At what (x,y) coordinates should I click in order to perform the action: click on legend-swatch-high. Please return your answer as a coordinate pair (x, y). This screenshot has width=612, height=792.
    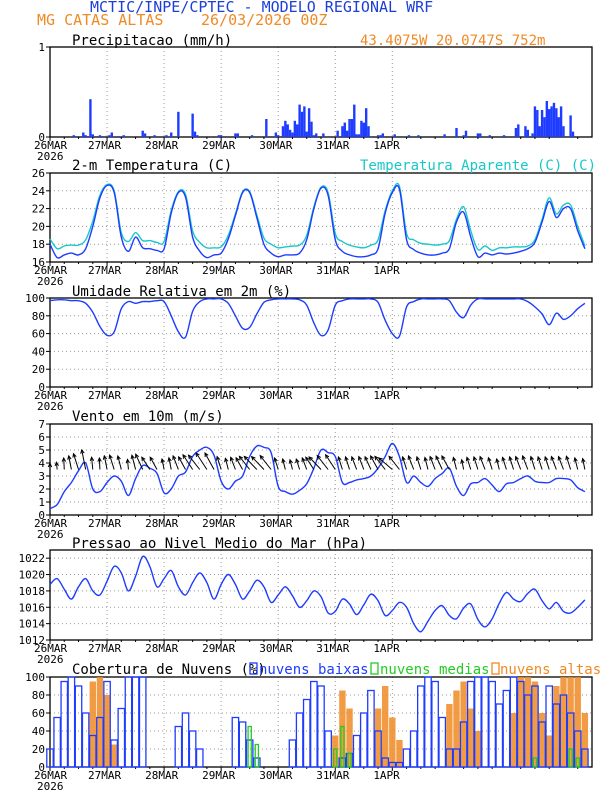
    Looking at the image, I should click on (495, 668).